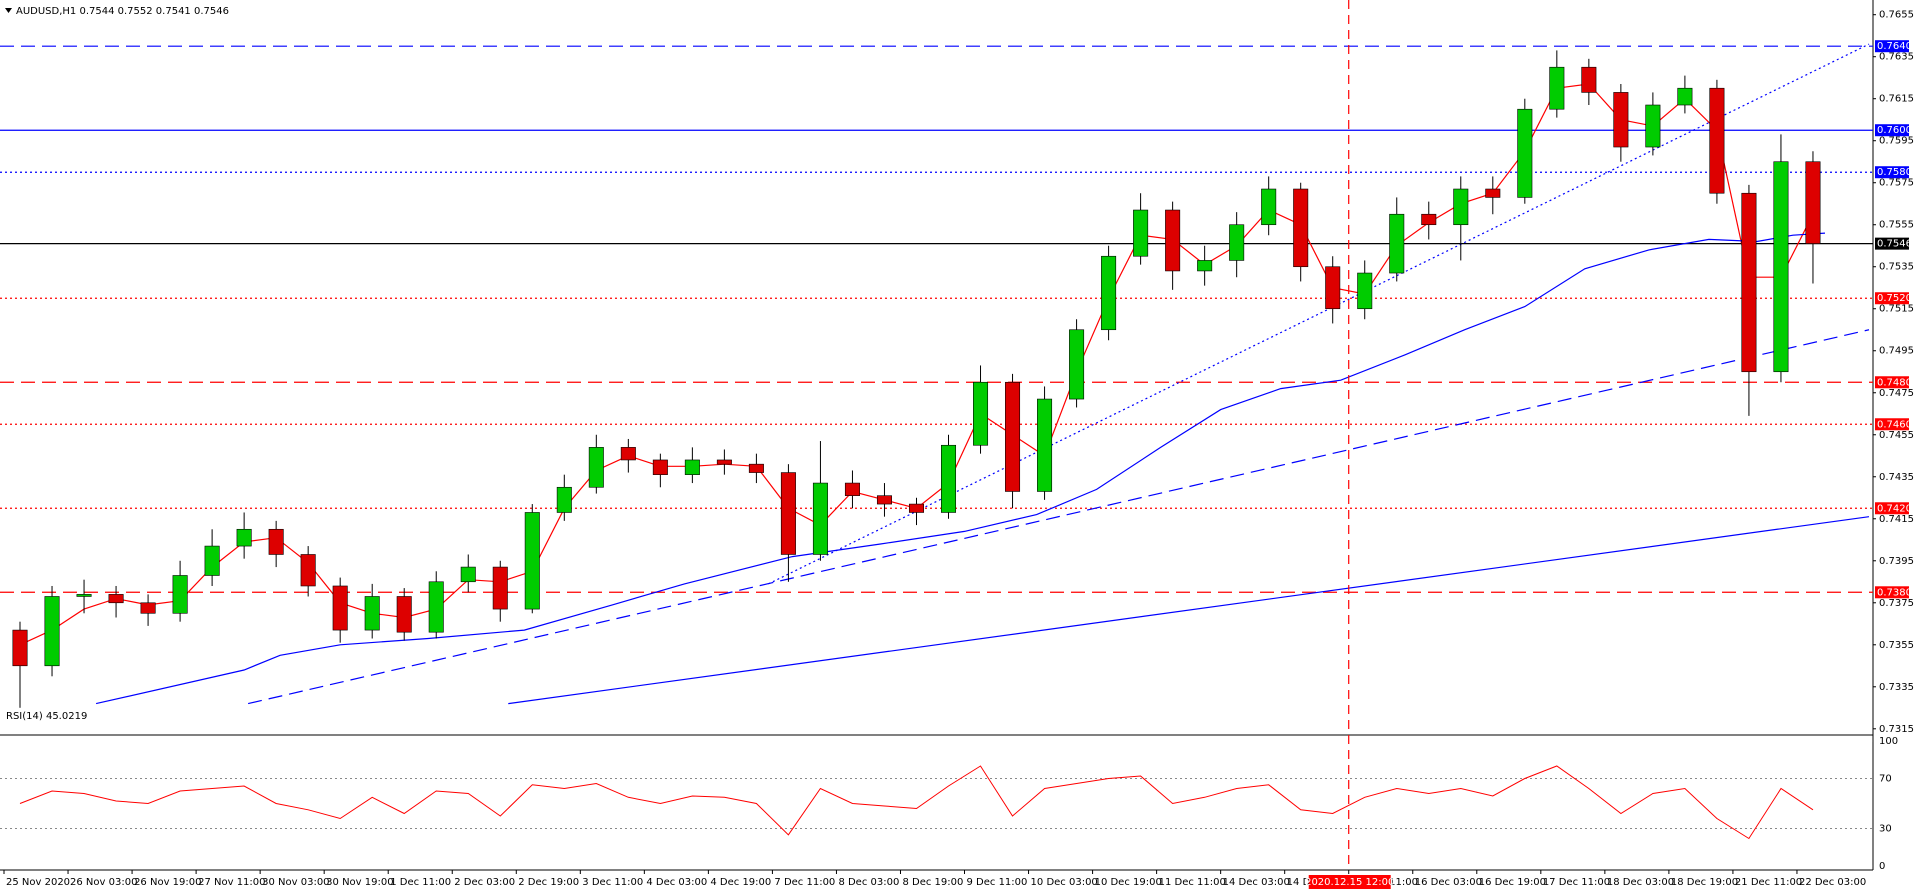 This screenshot has height=891, width=1916. I want to click on x-tick-label: 30 Nov 03:00, so click(295, 882).